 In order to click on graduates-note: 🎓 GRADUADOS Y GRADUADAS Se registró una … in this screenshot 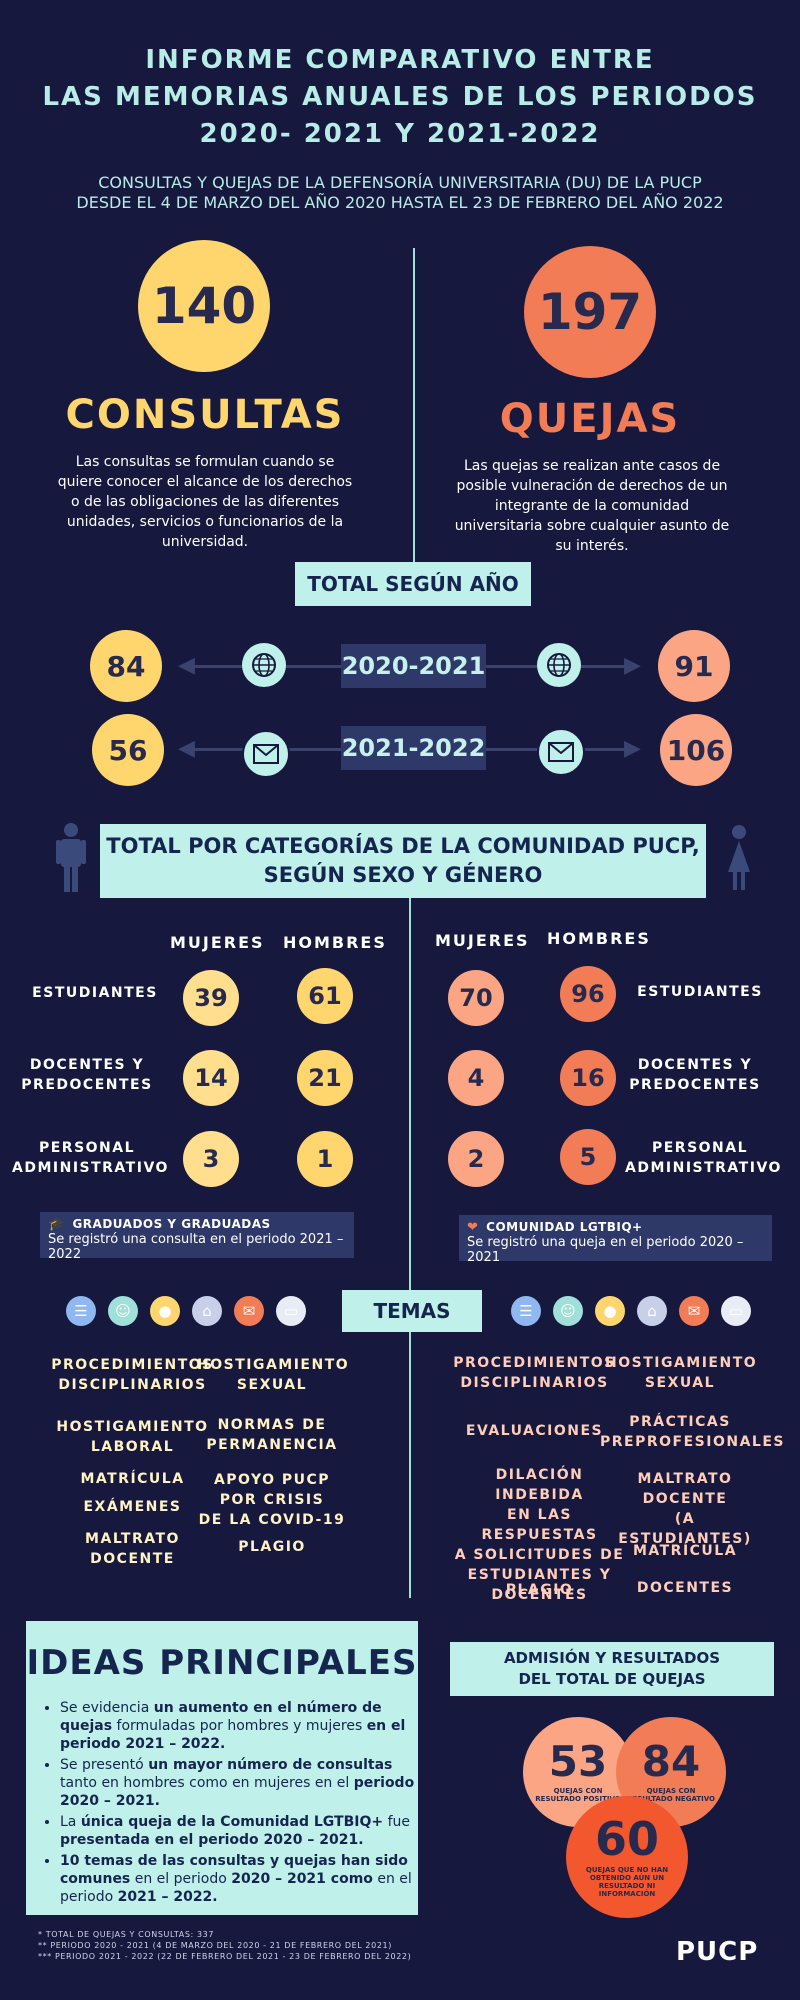, I will do `click(197, 1237)`.